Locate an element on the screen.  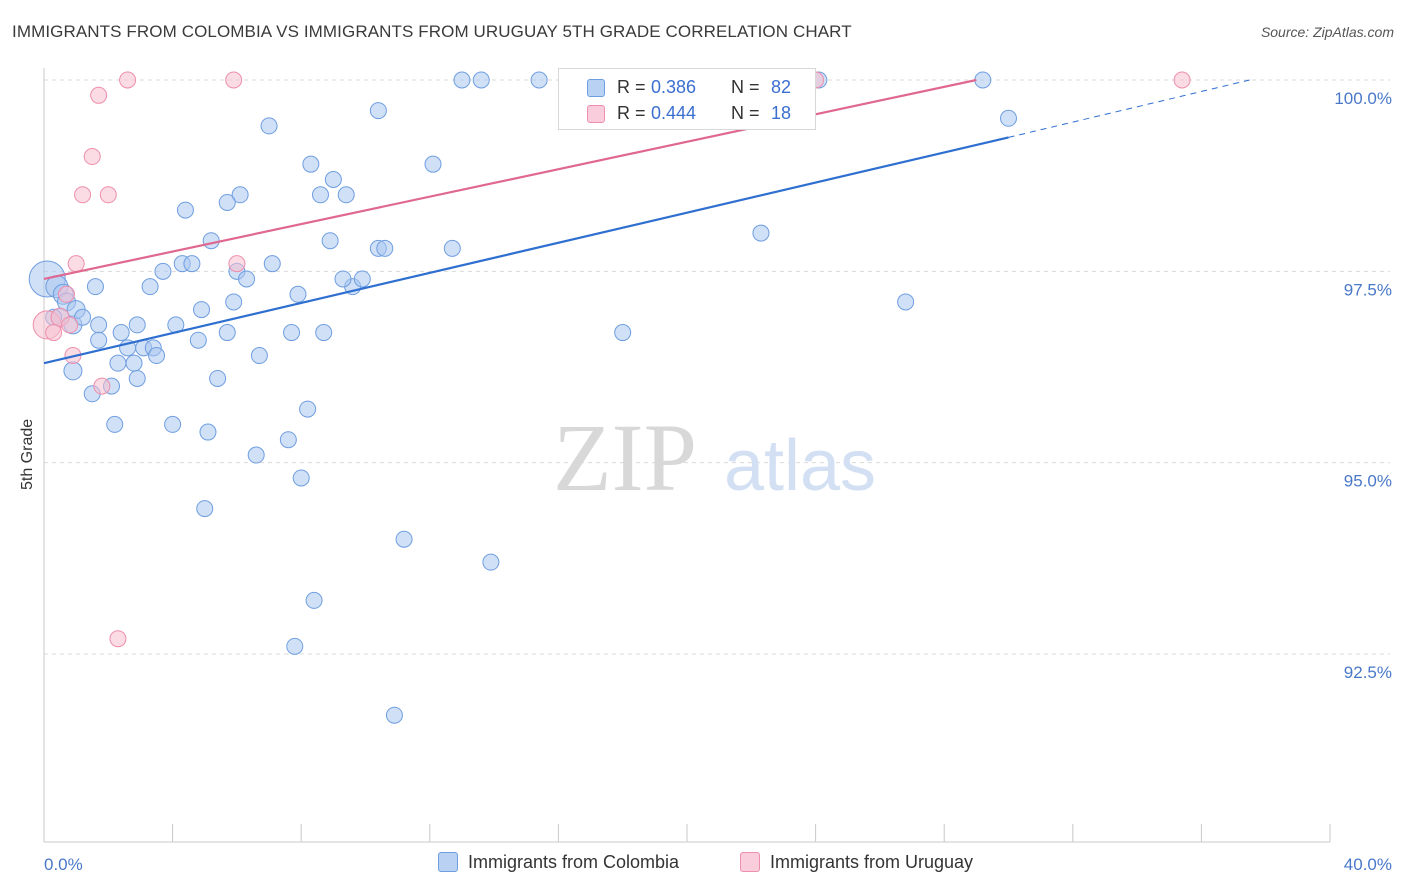
legend-r-value: 0.386 is located at coordinates (674, 87).